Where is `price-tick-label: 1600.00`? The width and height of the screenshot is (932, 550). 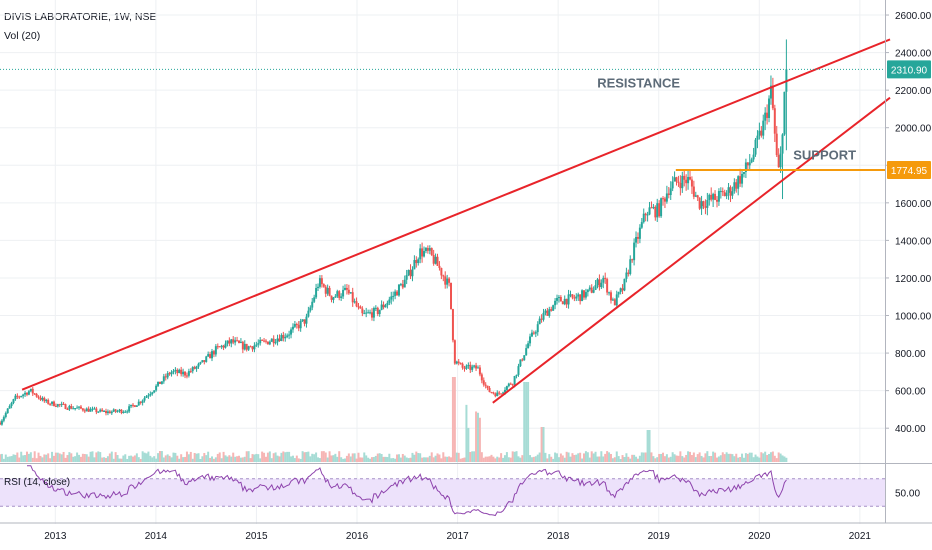
price-tick-label: 1600.00 is located at coordinates (913, 204).